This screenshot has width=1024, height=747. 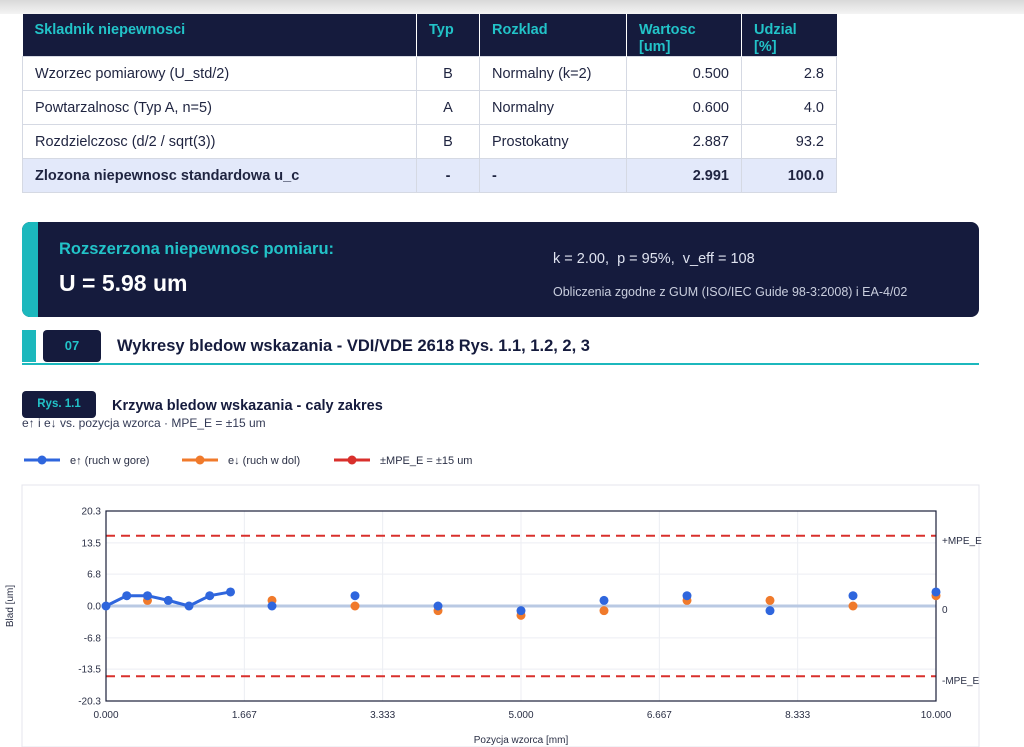 What do you see at coordinates (961, 681) in the screenshot?
I see `mpe-lower-label: -MPE_E` at bounding box center [961, 681].